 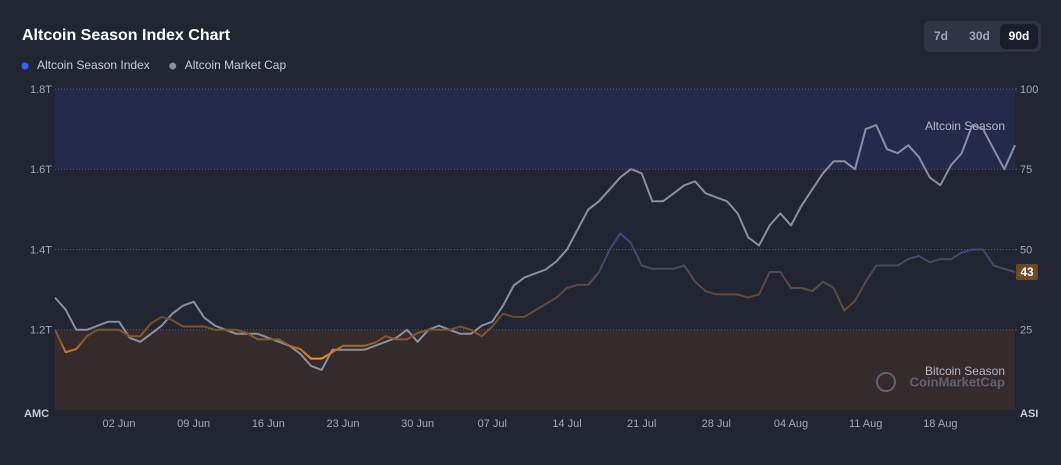 I want to click on watermark-logo, so click(x=886, y=382).